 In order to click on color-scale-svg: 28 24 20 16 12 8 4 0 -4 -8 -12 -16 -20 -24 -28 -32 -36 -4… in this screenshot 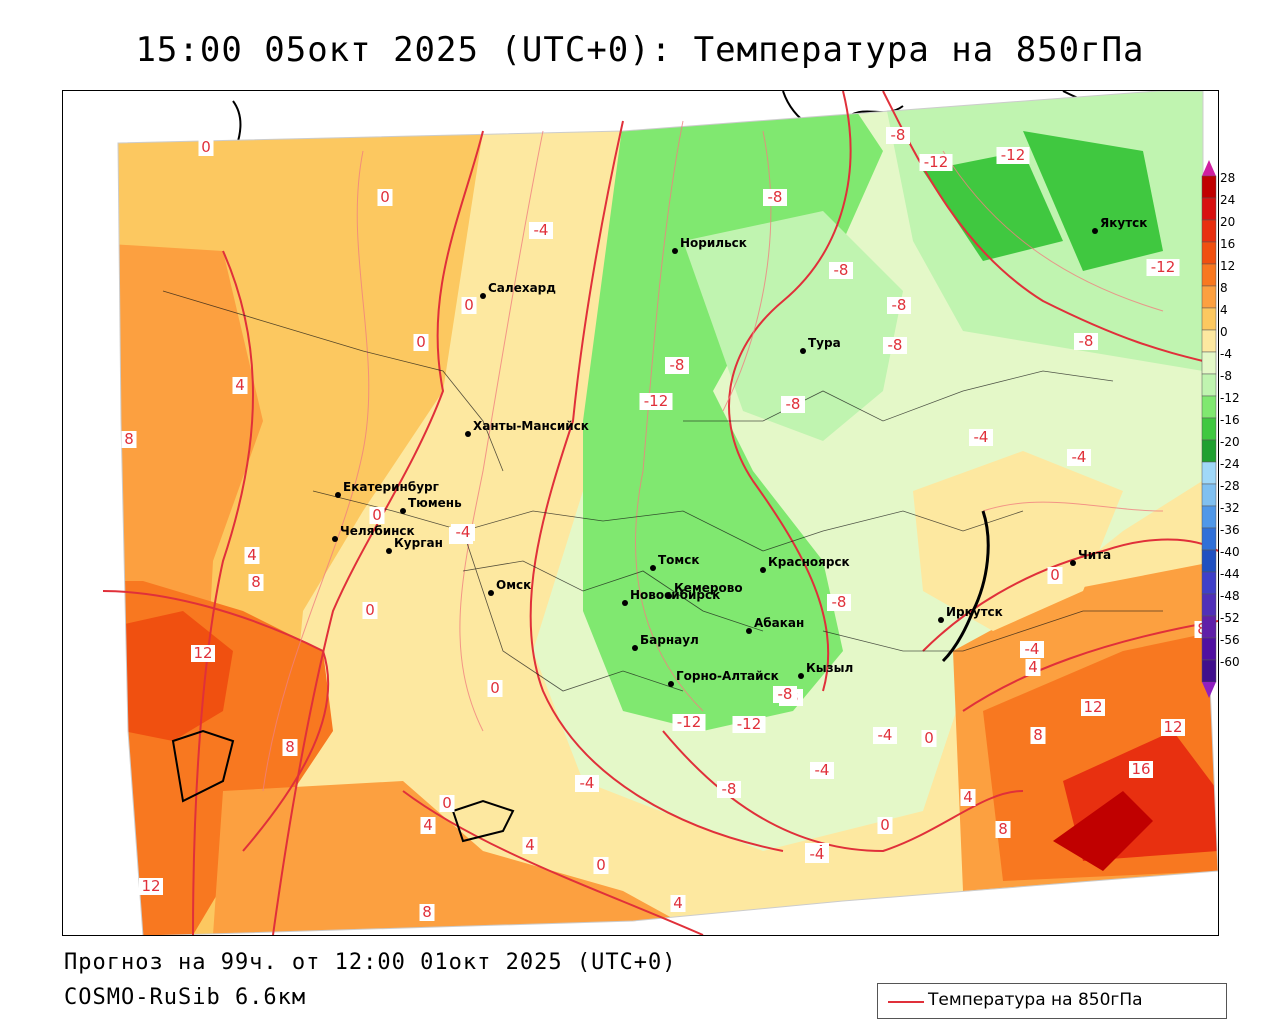, I will do `click(1220, 429)`.